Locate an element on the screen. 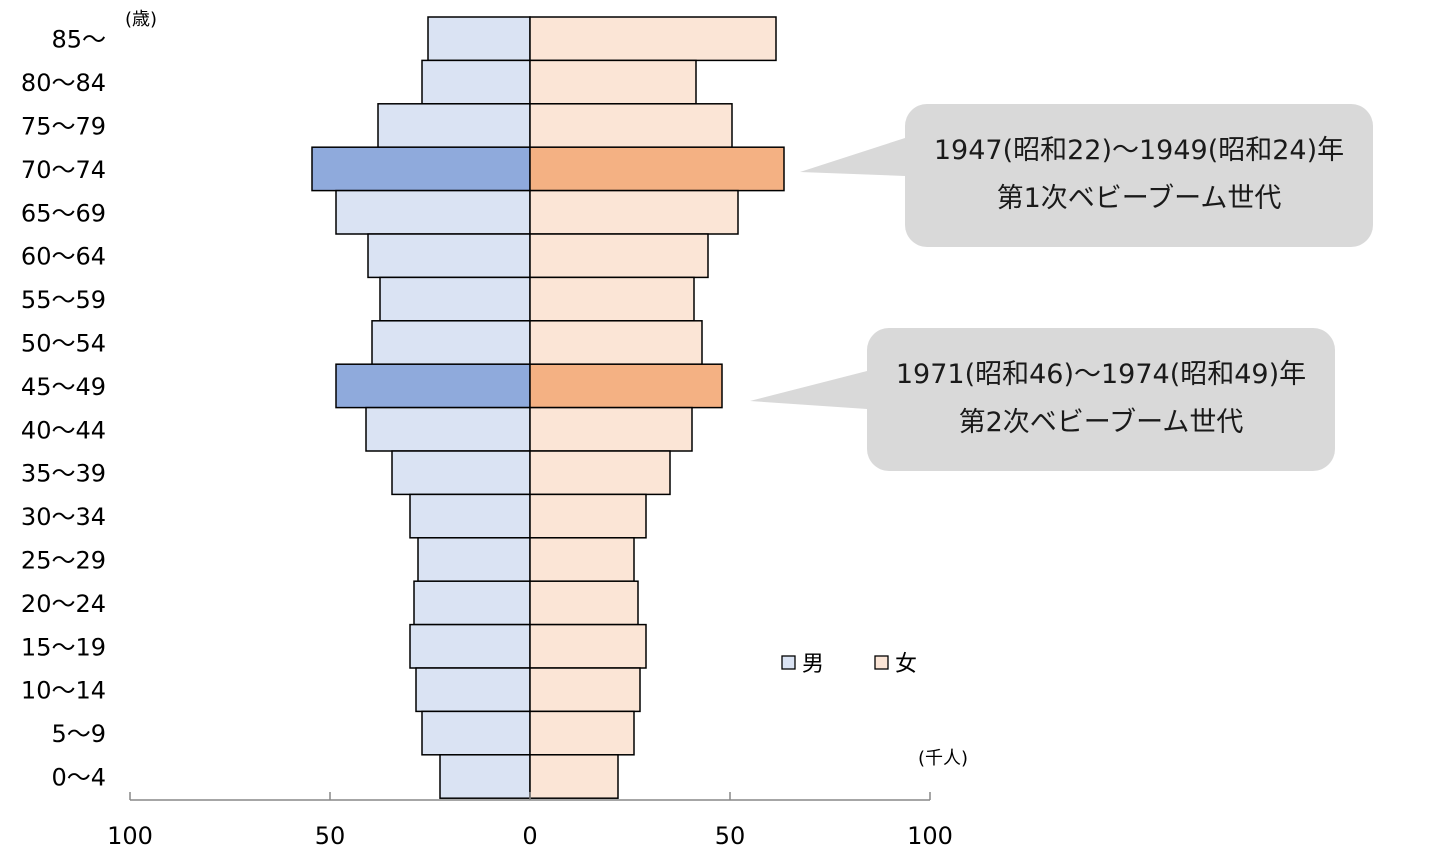  callout-1-years: 1947(昭和22)～1949(昭和24)年 is located at coordinates (1139, 150).